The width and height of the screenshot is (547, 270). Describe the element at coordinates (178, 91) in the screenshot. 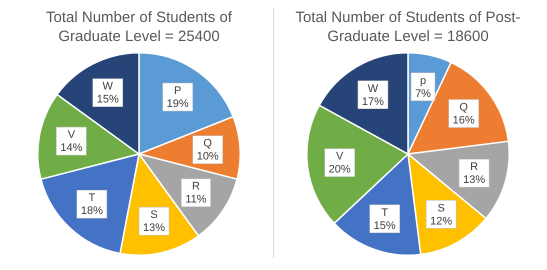

I see `slice-label: P` at that location.